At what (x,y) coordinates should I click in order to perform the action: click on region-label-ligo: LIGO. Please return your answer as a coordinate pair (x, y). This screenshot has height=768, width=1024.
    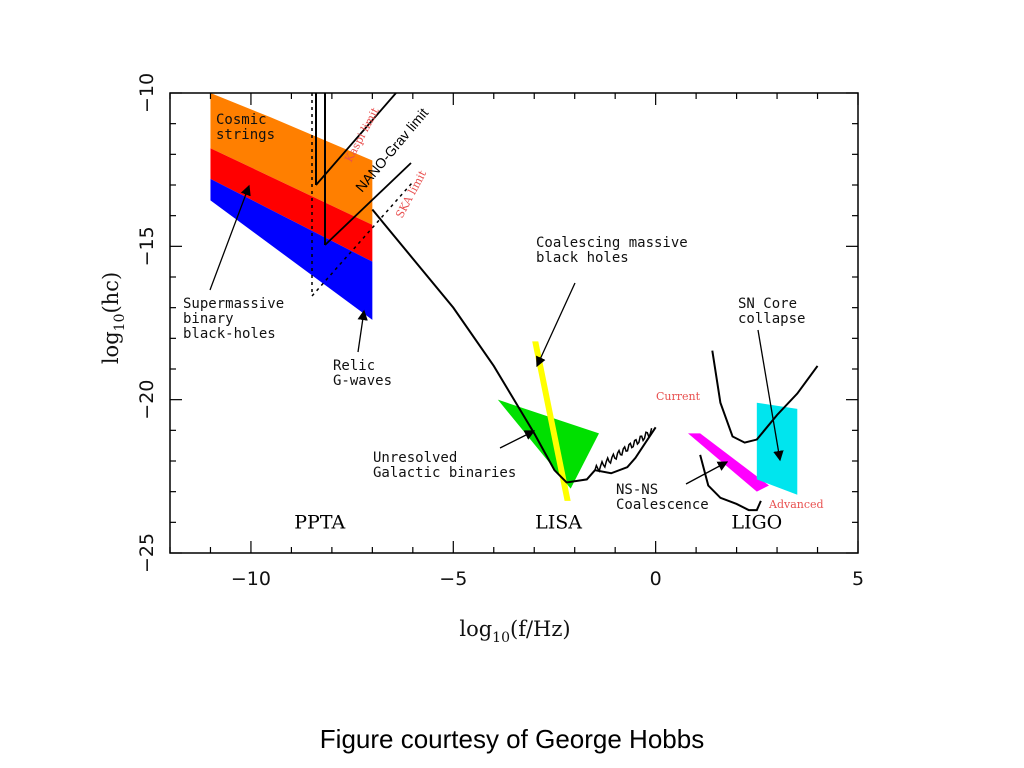
    Looking at the image, I should click on (756, 522).